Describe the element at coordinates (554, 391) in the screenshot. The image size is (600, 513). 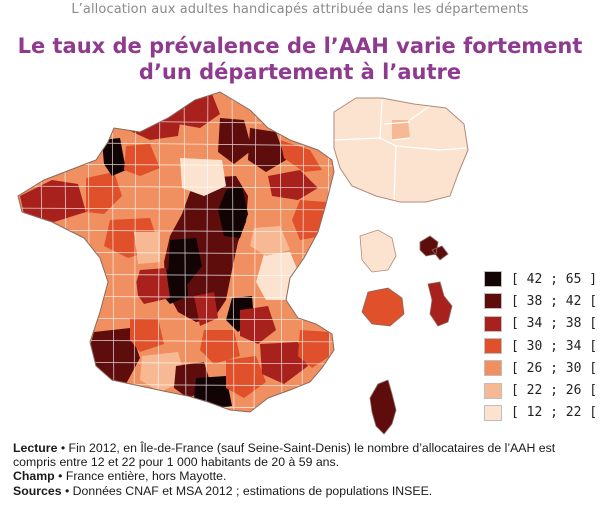
I see `legend-label: [ 22 ; 26 [` at that location.